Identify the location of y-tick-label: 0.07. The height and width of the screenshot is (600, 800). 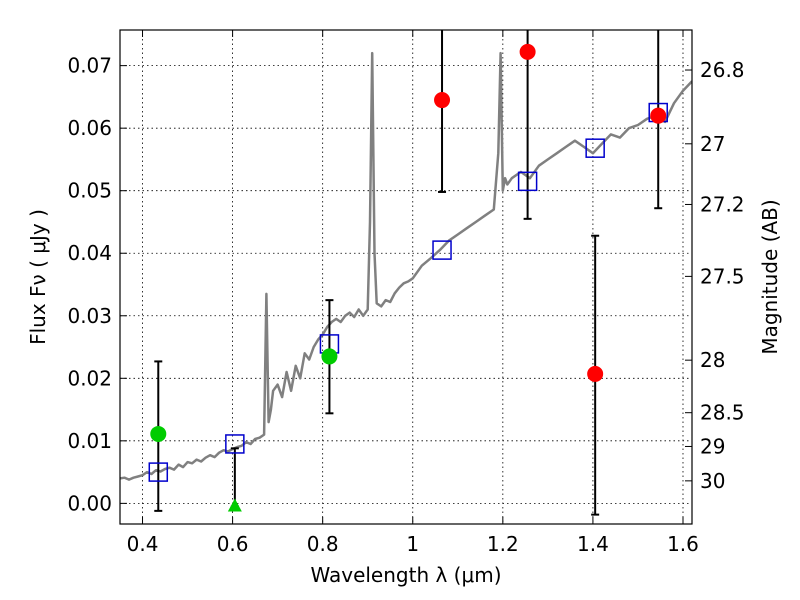
(89, 66).